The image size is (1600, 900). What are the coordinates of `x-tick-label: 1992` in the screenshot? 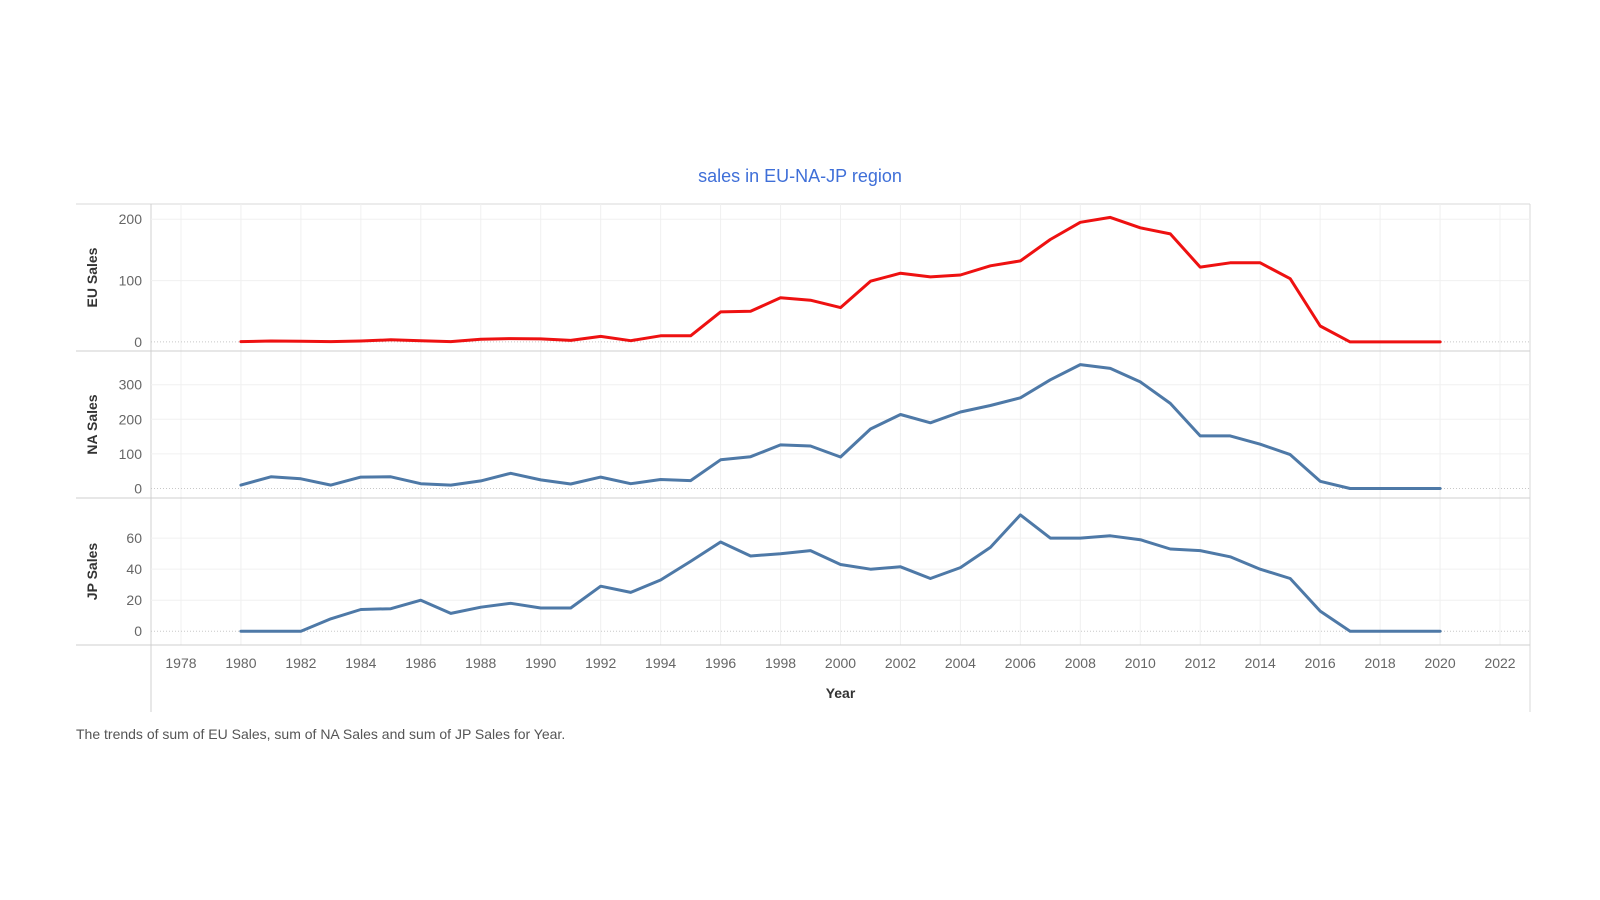 It's located at (600, 663).